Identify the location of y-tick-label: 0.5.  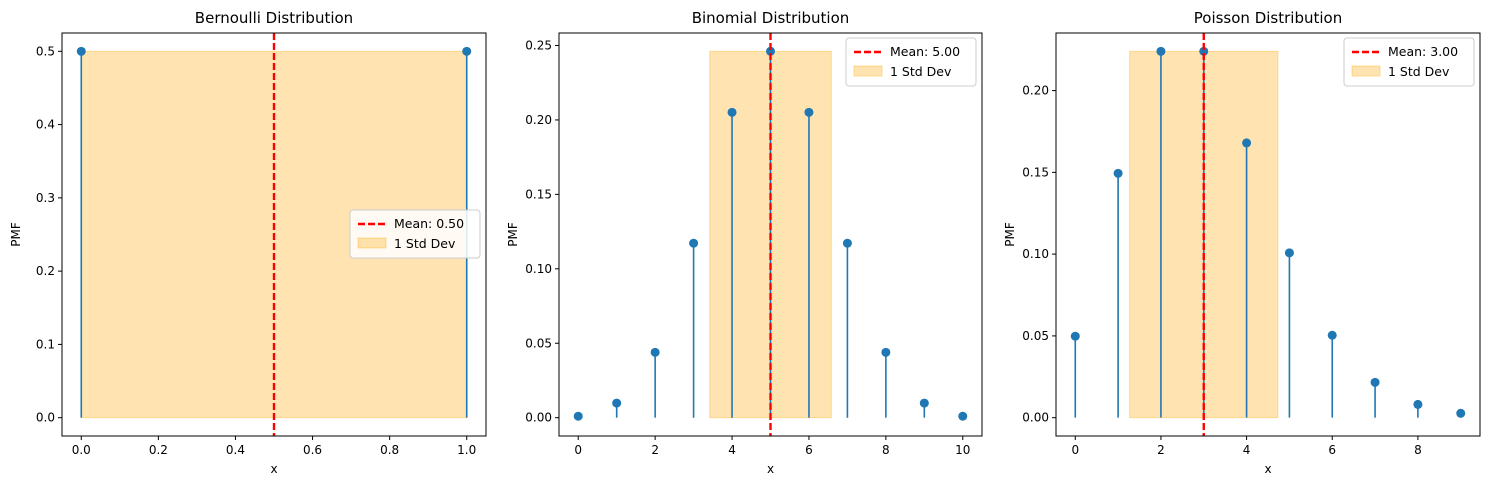
(45, 51).